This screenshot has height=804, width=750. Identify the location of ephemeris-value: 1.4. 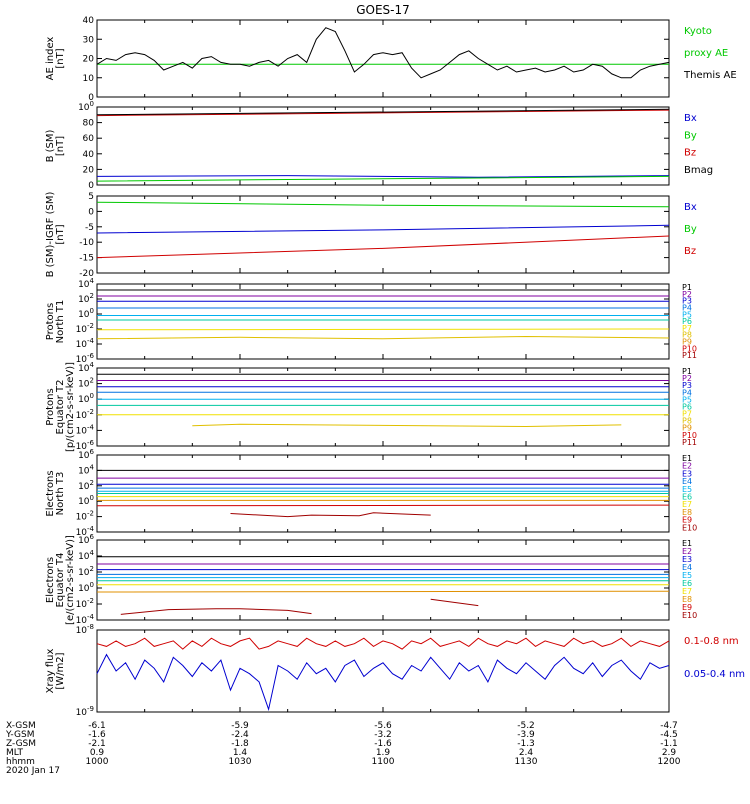
(240, 753).